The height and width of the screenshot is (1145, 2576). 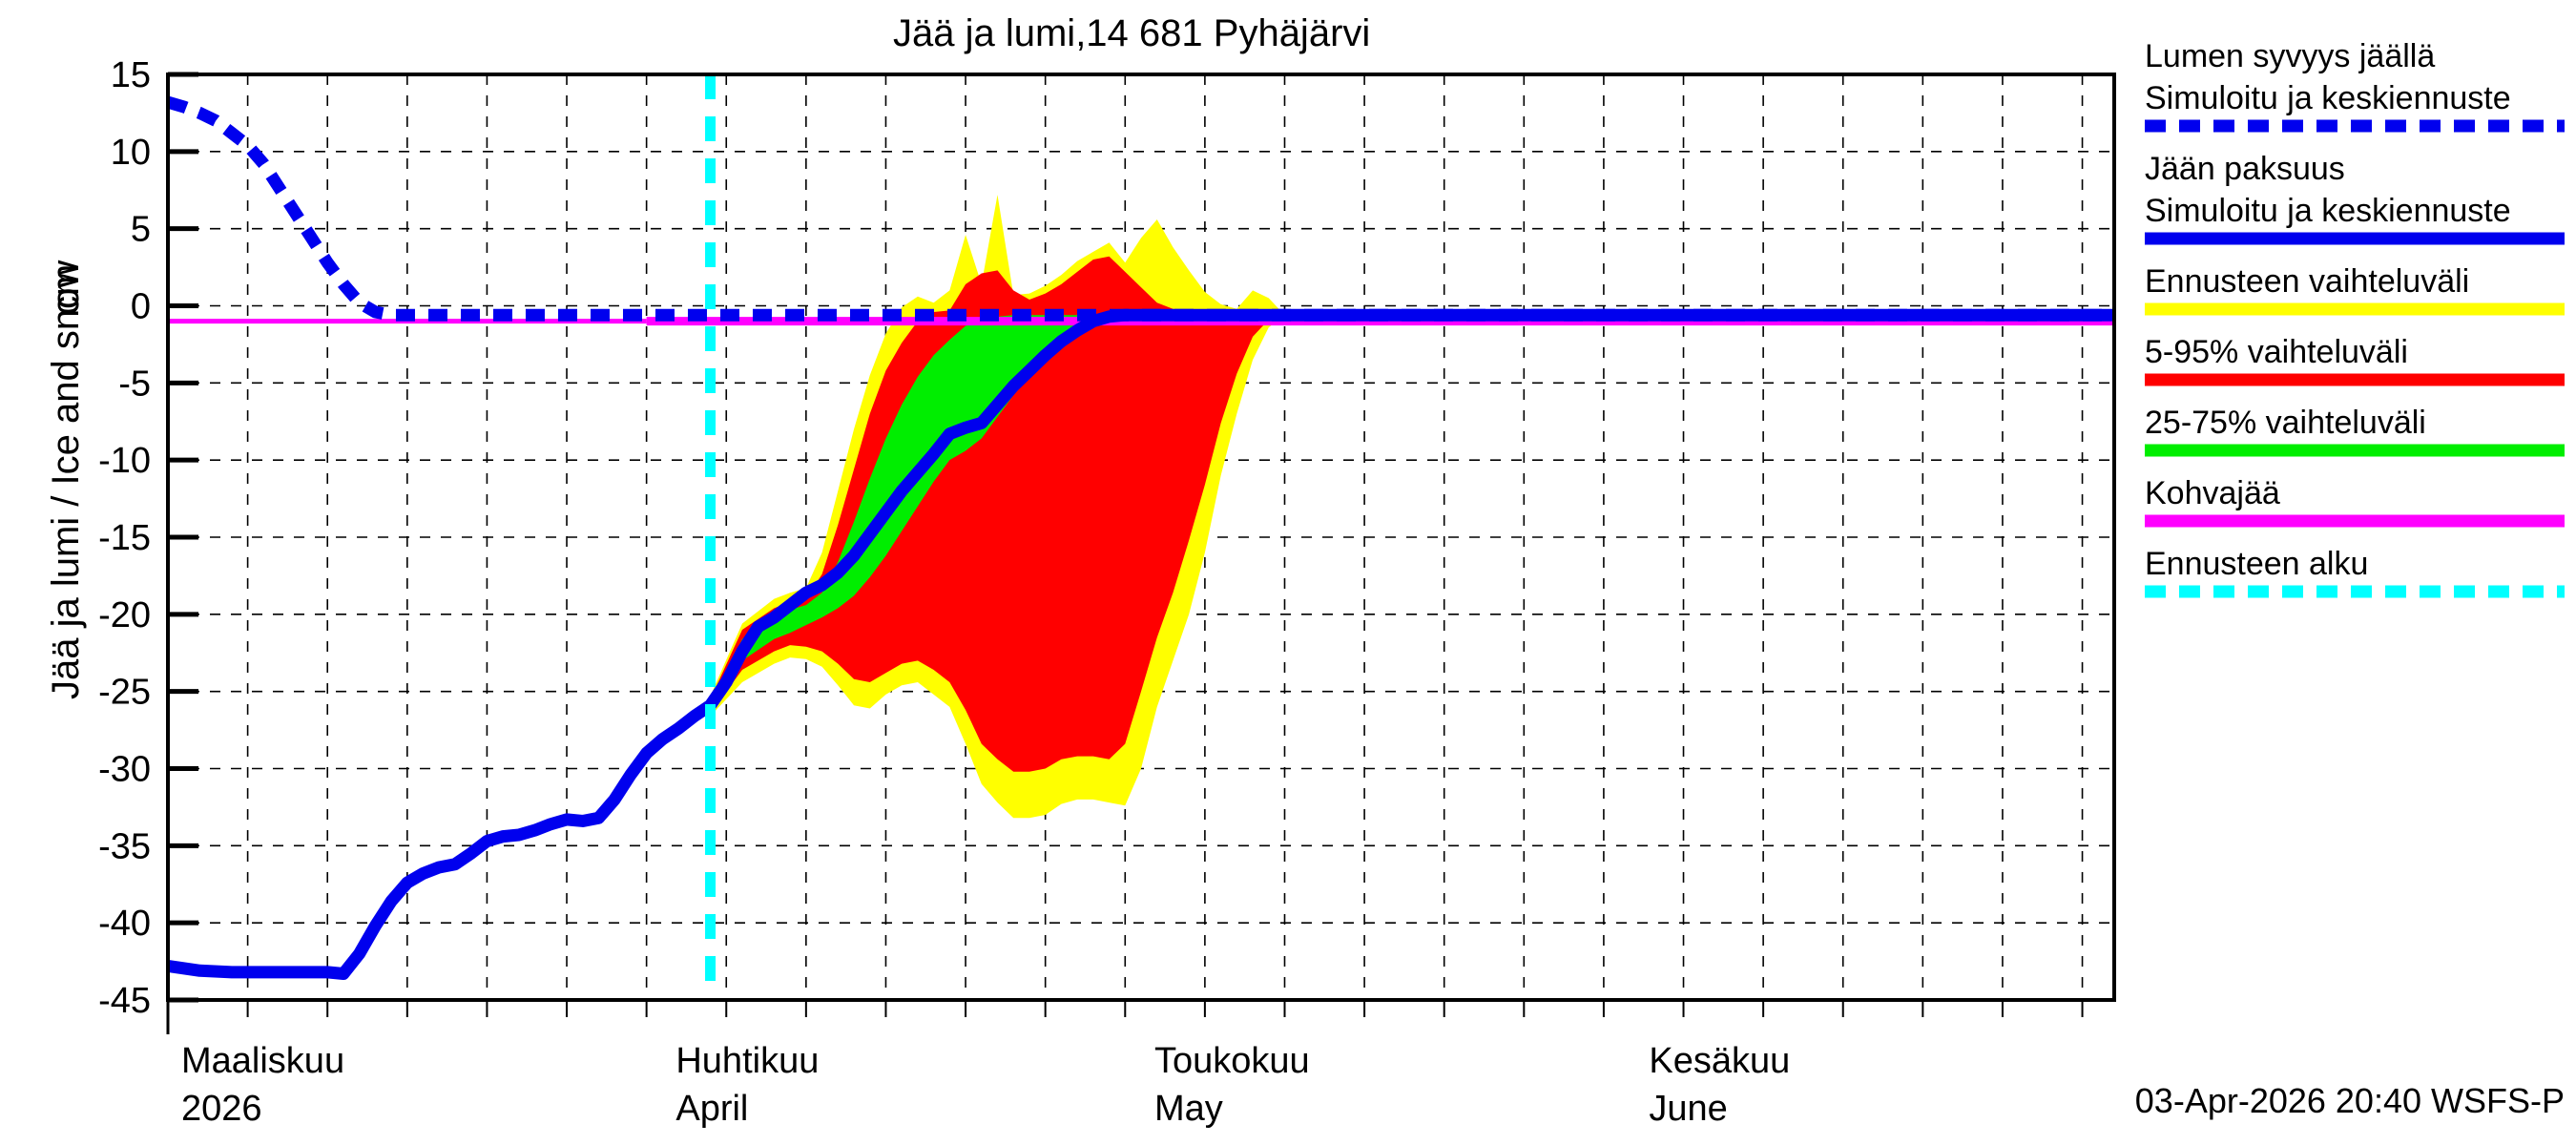 I want to click on y-tick-label: 0, so click(x=141, y=307).